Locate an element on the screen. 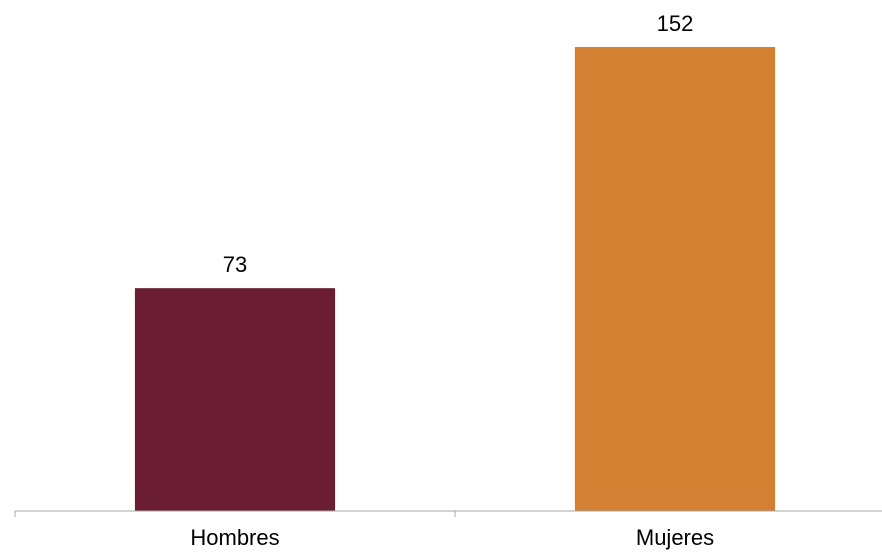 Image resolution: width=882 pixels, height=557 pixels. x-tick-label-hombres: Hombres is located at coordinates (234, 537).